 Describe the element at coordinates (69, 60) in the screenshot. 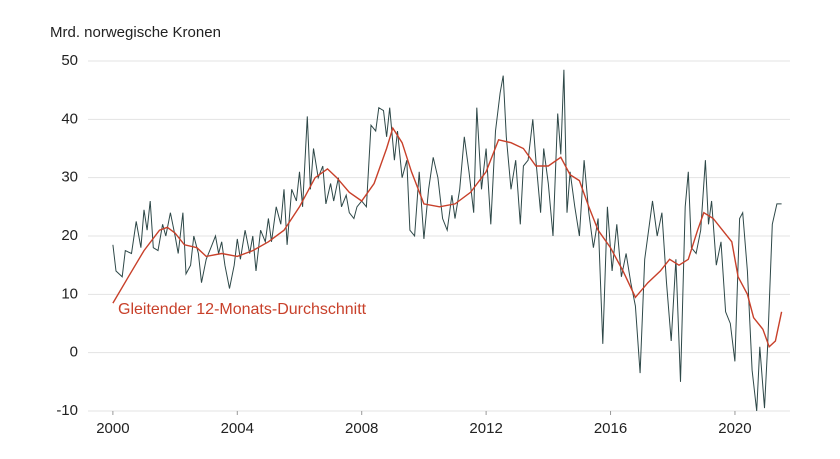

I see `y-tick-label: 50` at that location.